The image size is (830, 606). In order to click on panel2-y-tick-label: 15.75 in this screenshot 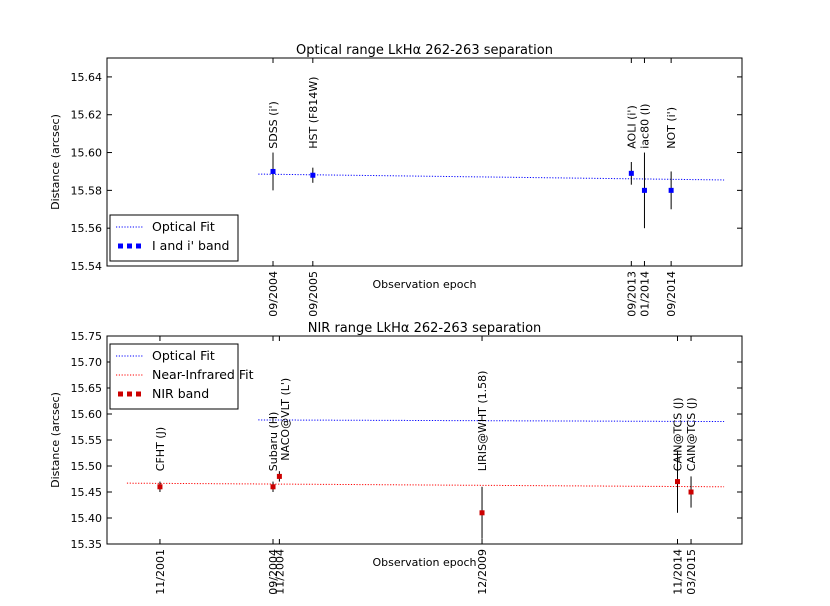, I will do `click(87, 336)`.